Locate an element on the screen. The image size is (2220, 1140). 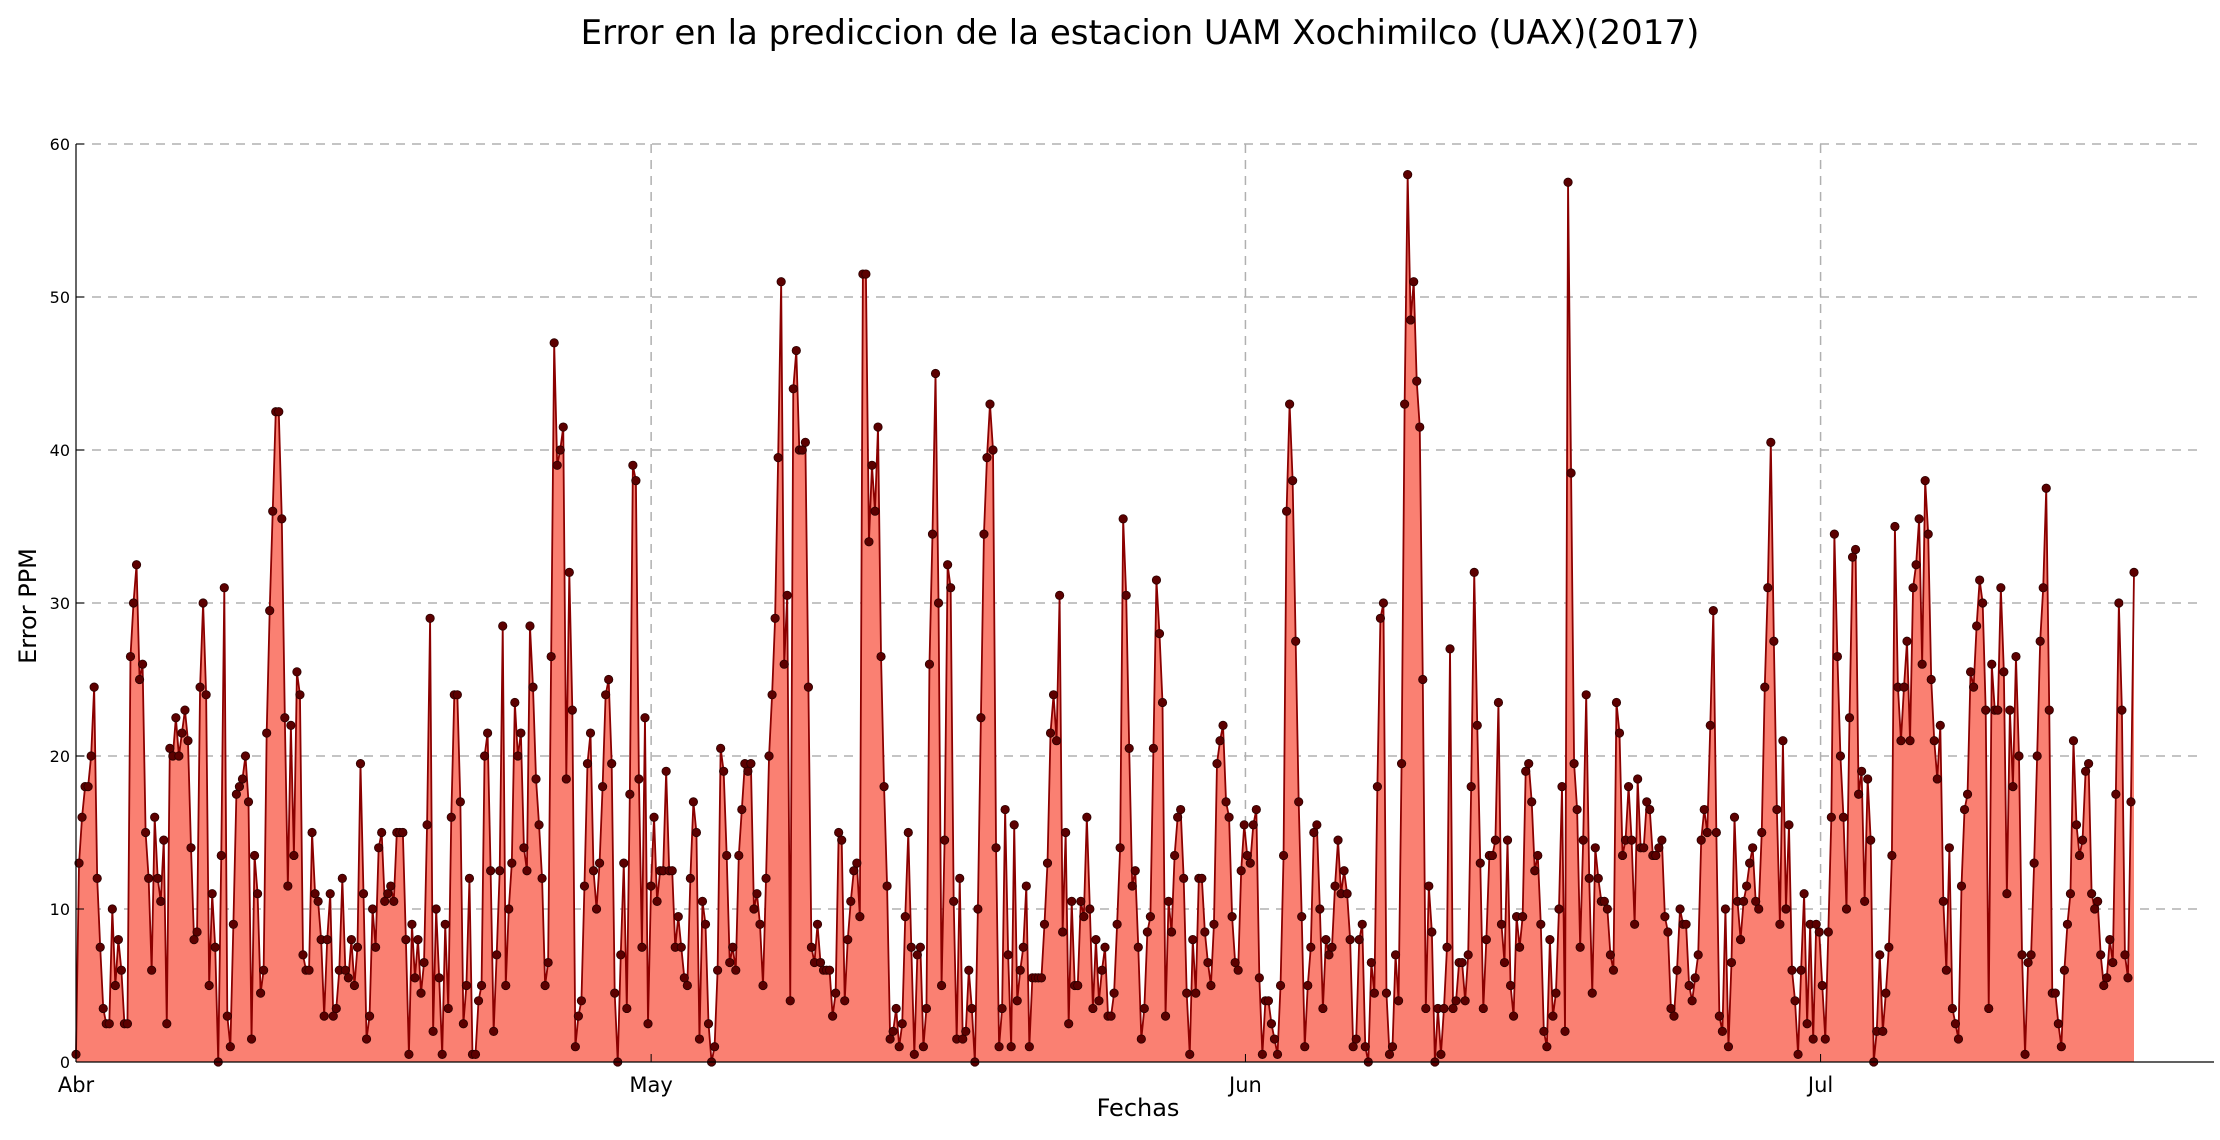
y-tick-label: 40 is located at coordinates (60, 450).